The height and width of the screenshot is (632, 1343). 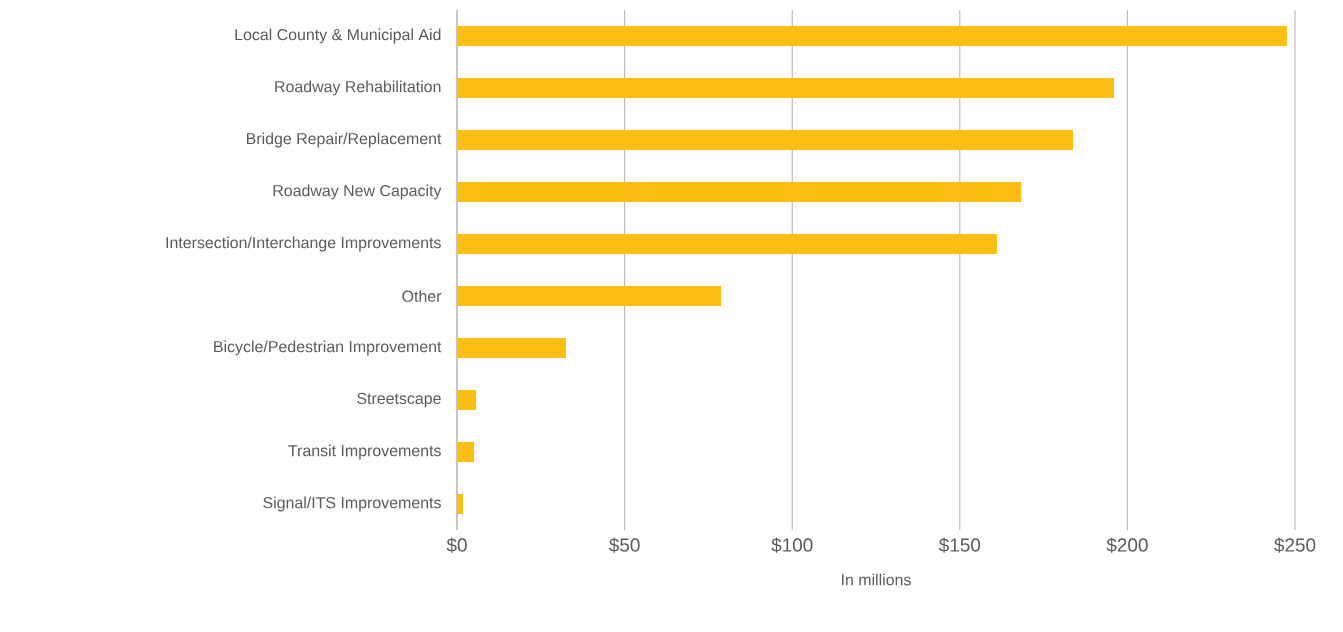 What do you see at coordinates (358, 88) in the screenshot?
I see `y-tick-label: Roadway Rehabilitation` at bounding box center [358, 88].